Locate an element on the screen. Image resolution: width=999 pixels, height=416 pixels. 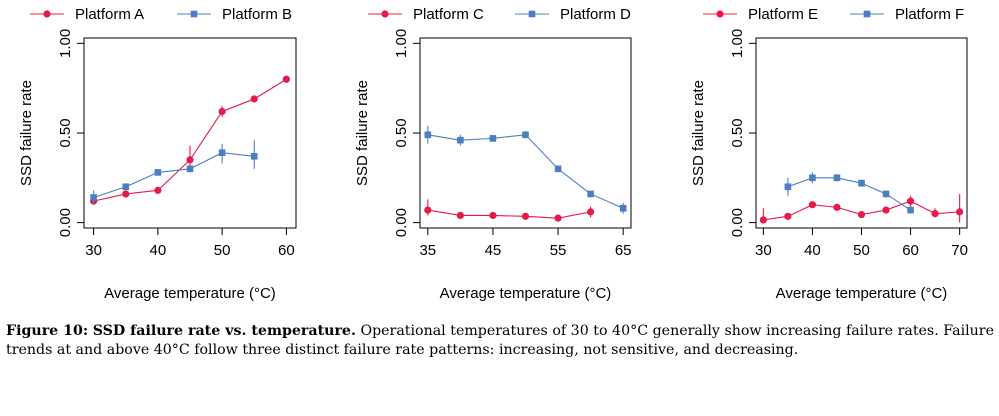
legend: Platform A Platform B is located at coordinates (161, 14).